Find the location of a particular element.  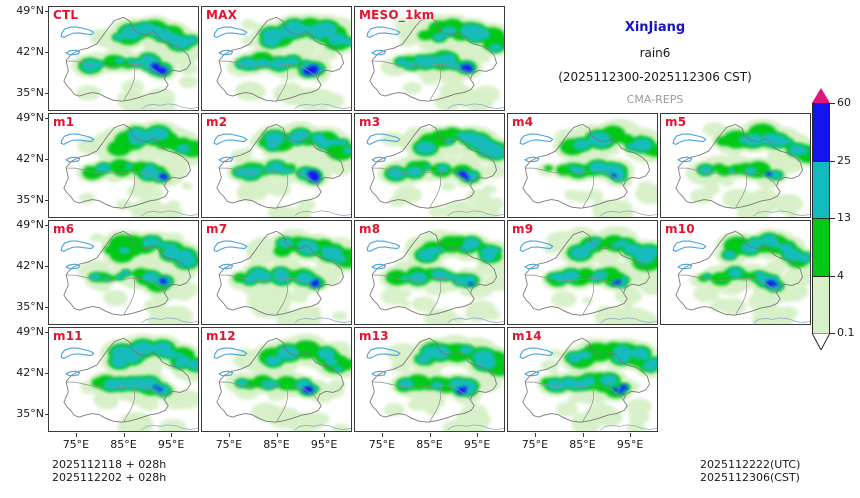

map-panel-m6: m6 is located at coordinates (123, 272).